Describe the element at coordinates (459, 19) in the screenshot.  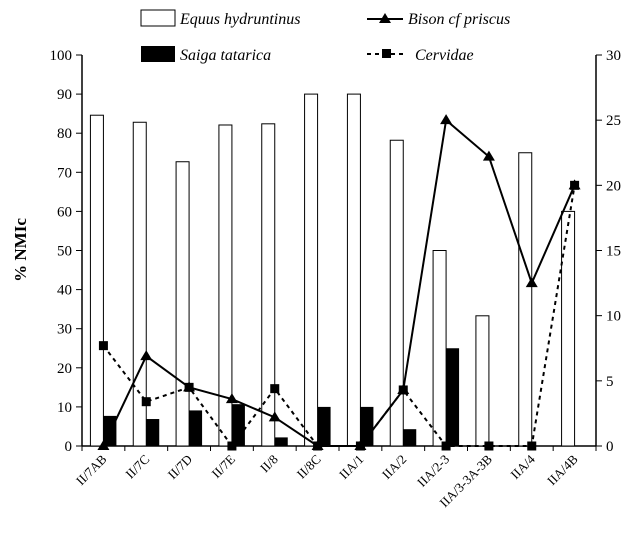
I see `legend-label-bison: Bison cf priscus` at that location.